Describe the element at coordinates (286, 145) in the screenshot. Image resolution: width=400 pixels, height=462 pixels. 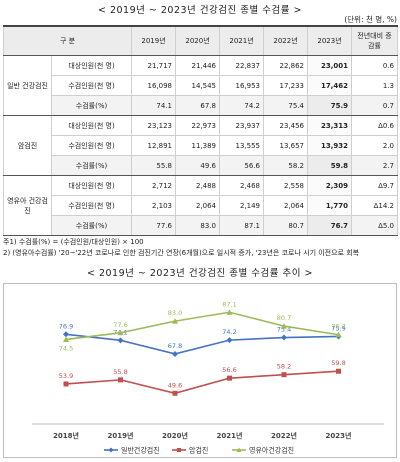
I see `value-cell: 13,657` at that location.